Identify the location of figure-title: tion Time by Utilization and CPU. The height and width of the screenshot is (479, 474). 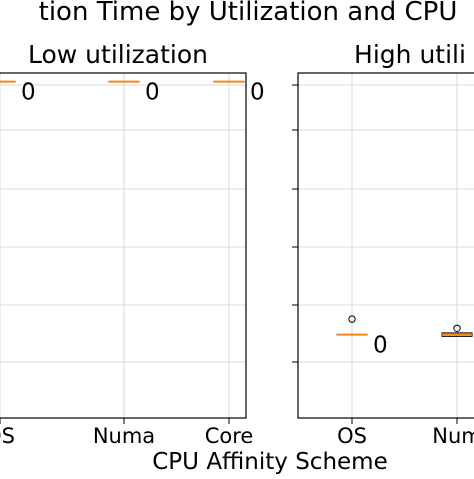
(248, 13).